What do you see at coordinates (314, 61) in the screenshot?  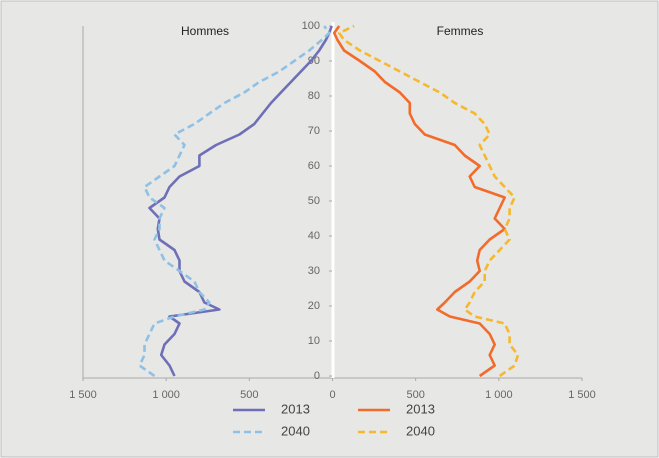 I see `y-tick-label: 90` at bounding box center [314, 61].